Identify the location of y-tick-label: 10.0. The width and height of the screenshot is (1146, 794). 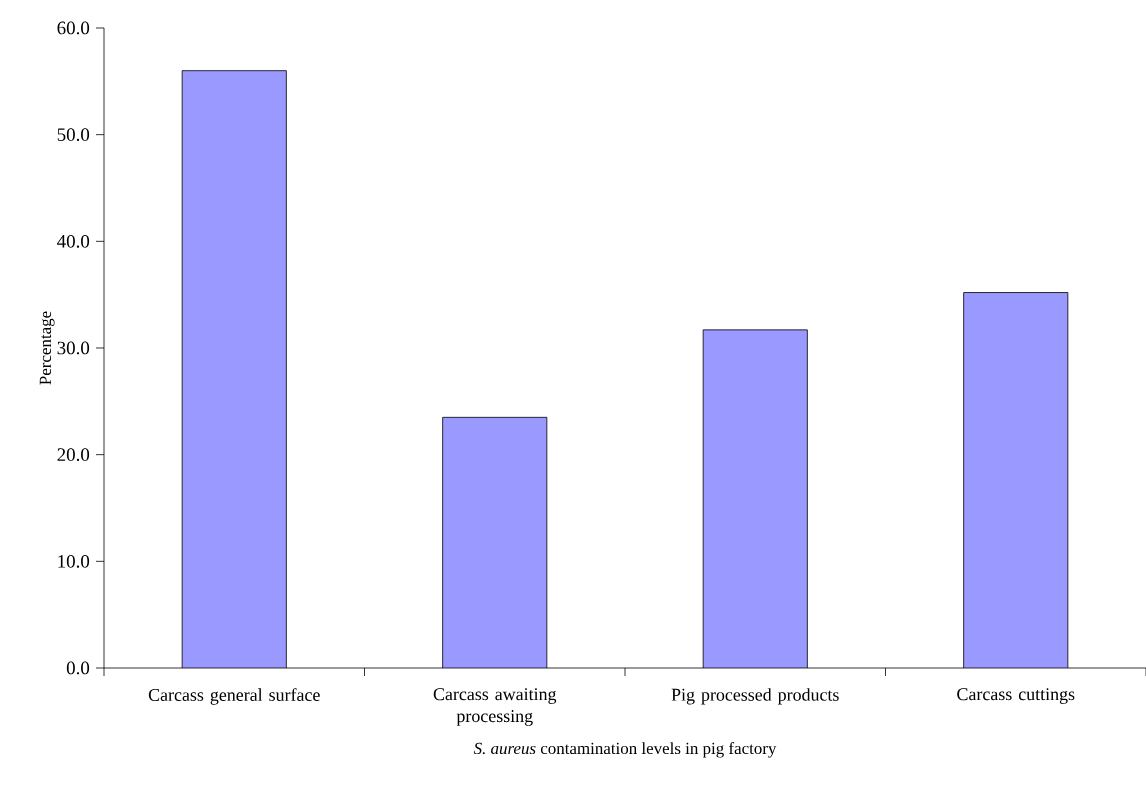
(74, 561).